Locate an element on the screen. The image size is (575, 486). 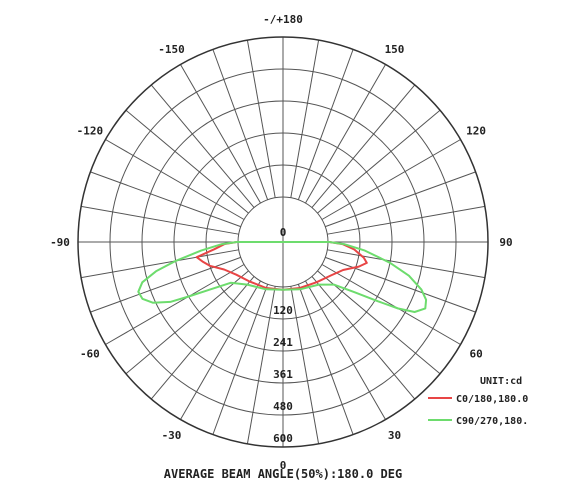
angle-label: -120 is located at coordinates (90, 131).